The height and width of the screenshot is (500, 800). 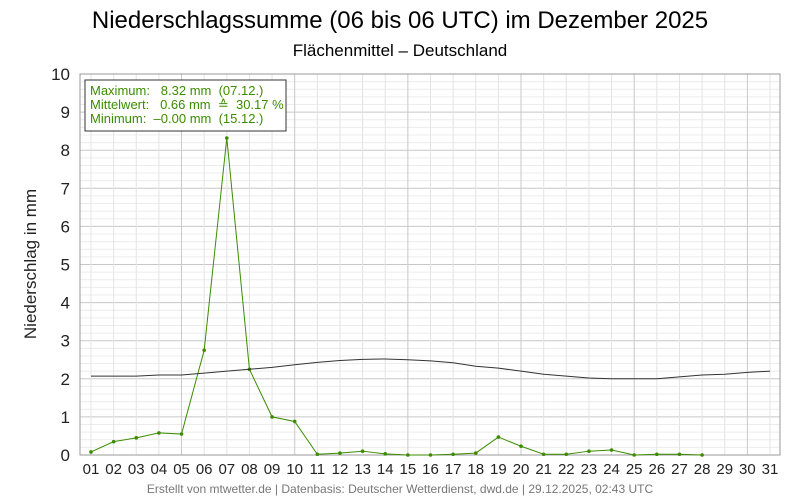 What do you see at coordinates (272, 469) in the screenshot?
I see `x-tick-label: 09` at bounding box center [272, 469].